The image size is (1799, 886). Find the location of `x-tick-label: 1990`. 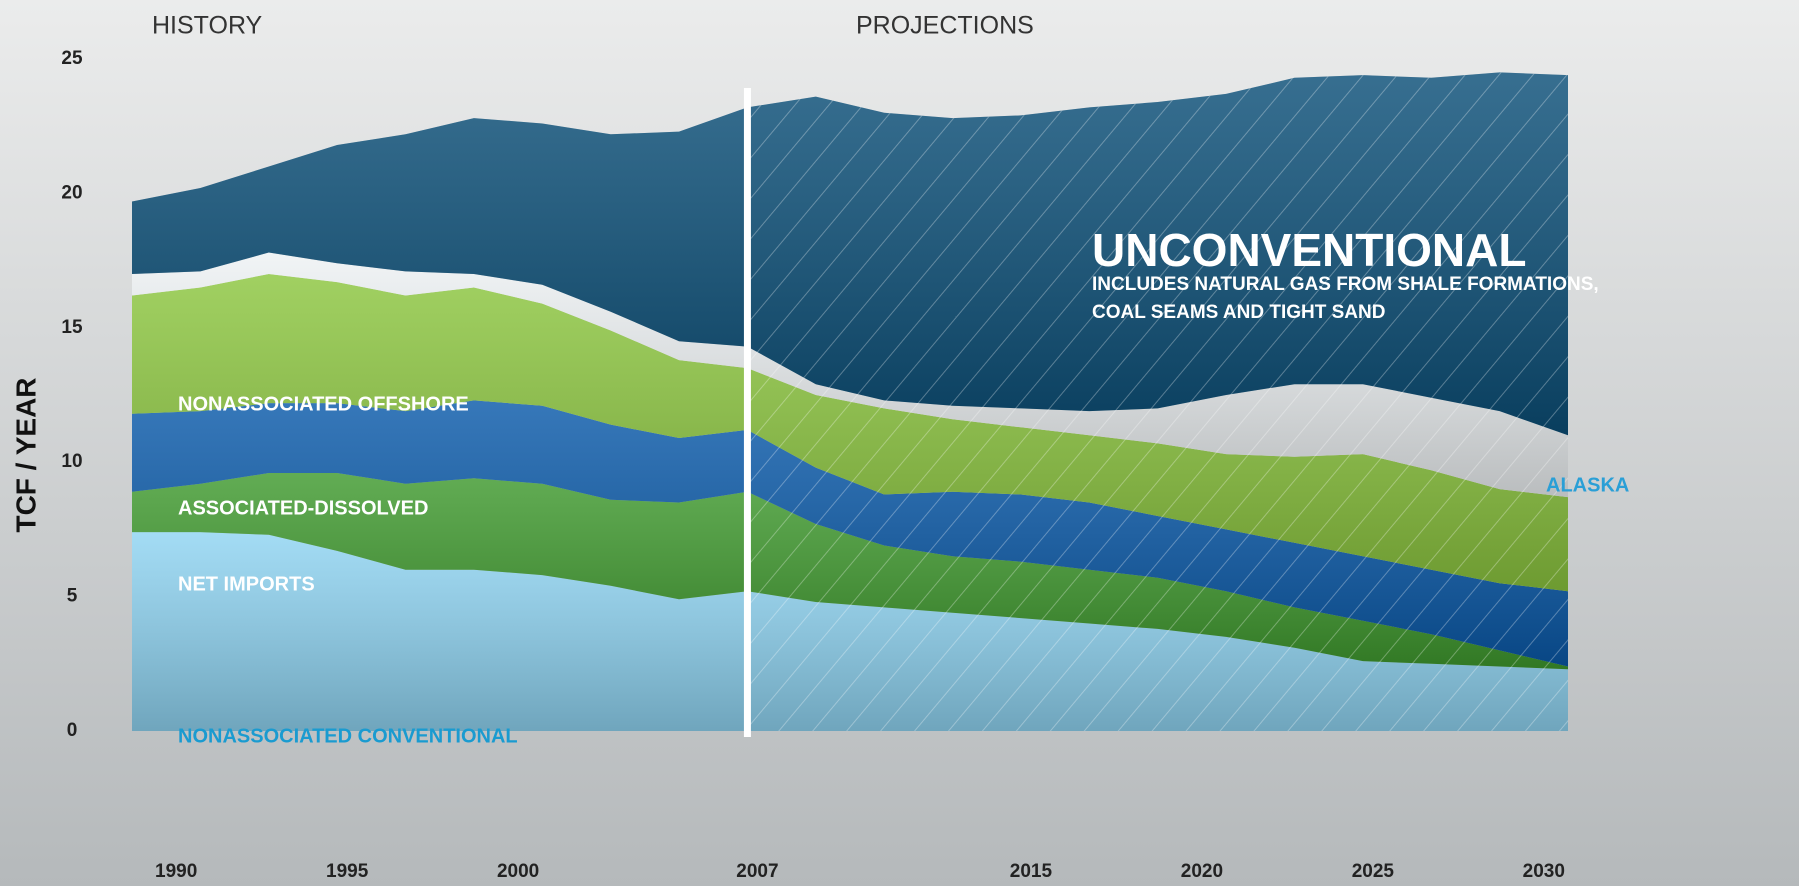

x-tick-label: 1990 is located at coordinates (176, 871).